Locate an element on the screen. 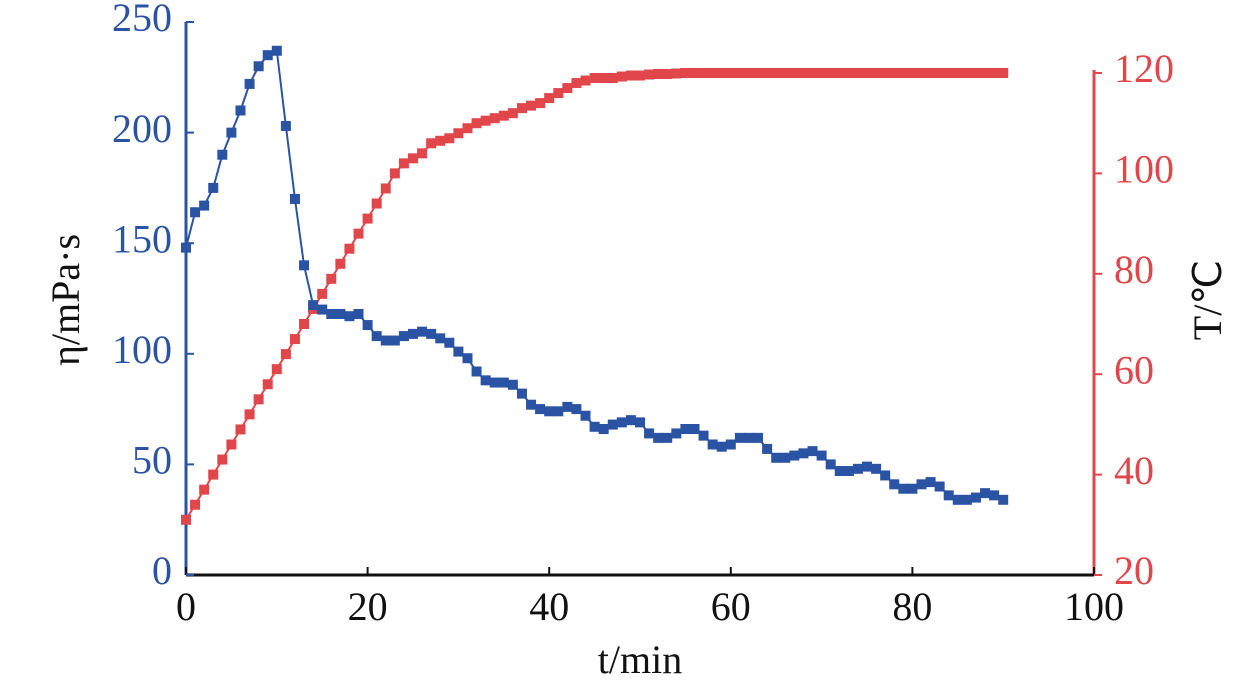  x-tick-label: 60 is located at coordinates (731, 606).